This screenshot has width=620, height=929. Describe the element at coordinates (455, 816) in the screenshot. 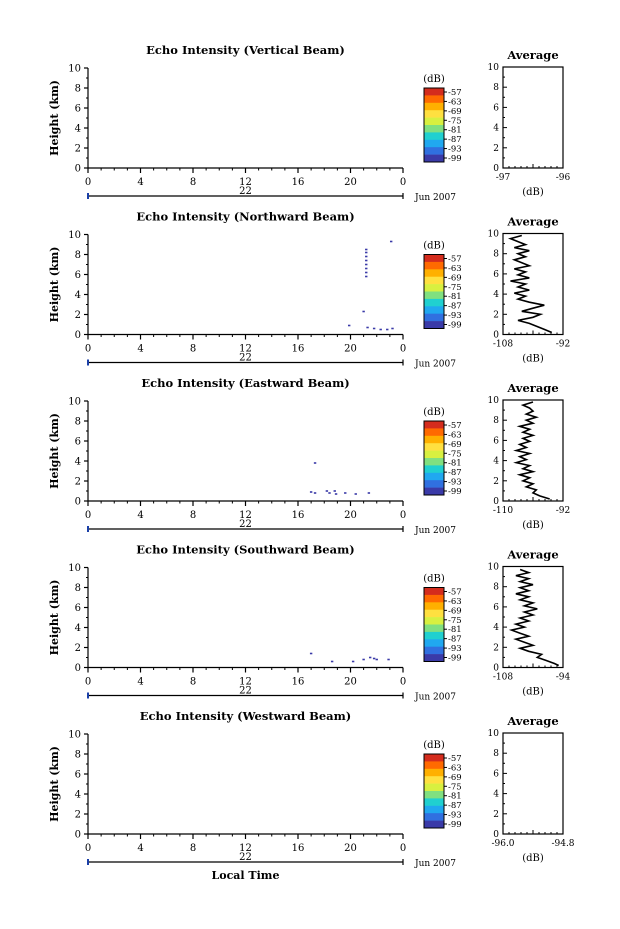

I see `colorbar-tick-label: -93` at that location.